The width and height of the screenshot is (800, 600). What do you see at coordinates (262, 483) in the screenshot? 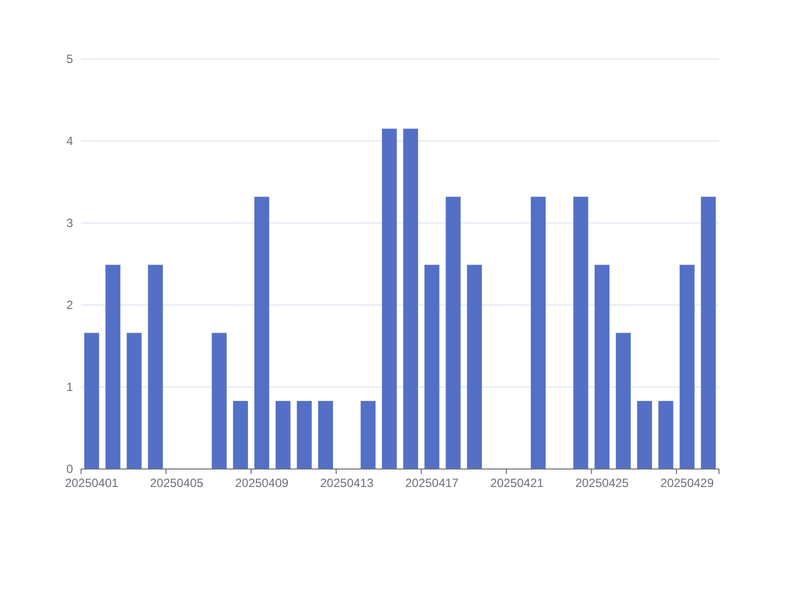
I see `x-tick-label: 20250409` at bounding box center [262, 483].